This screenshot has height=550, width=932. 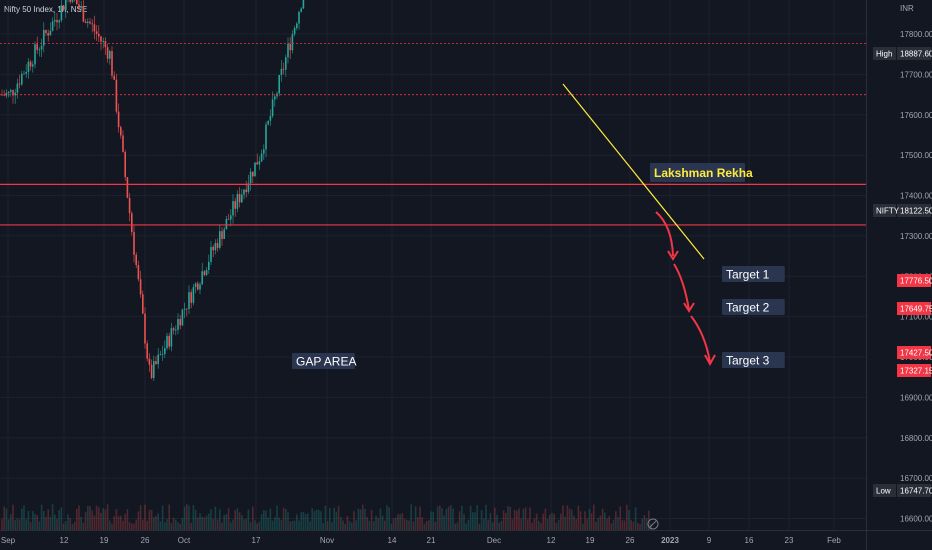 I want to click on trendline, so click(x=633, y=171).